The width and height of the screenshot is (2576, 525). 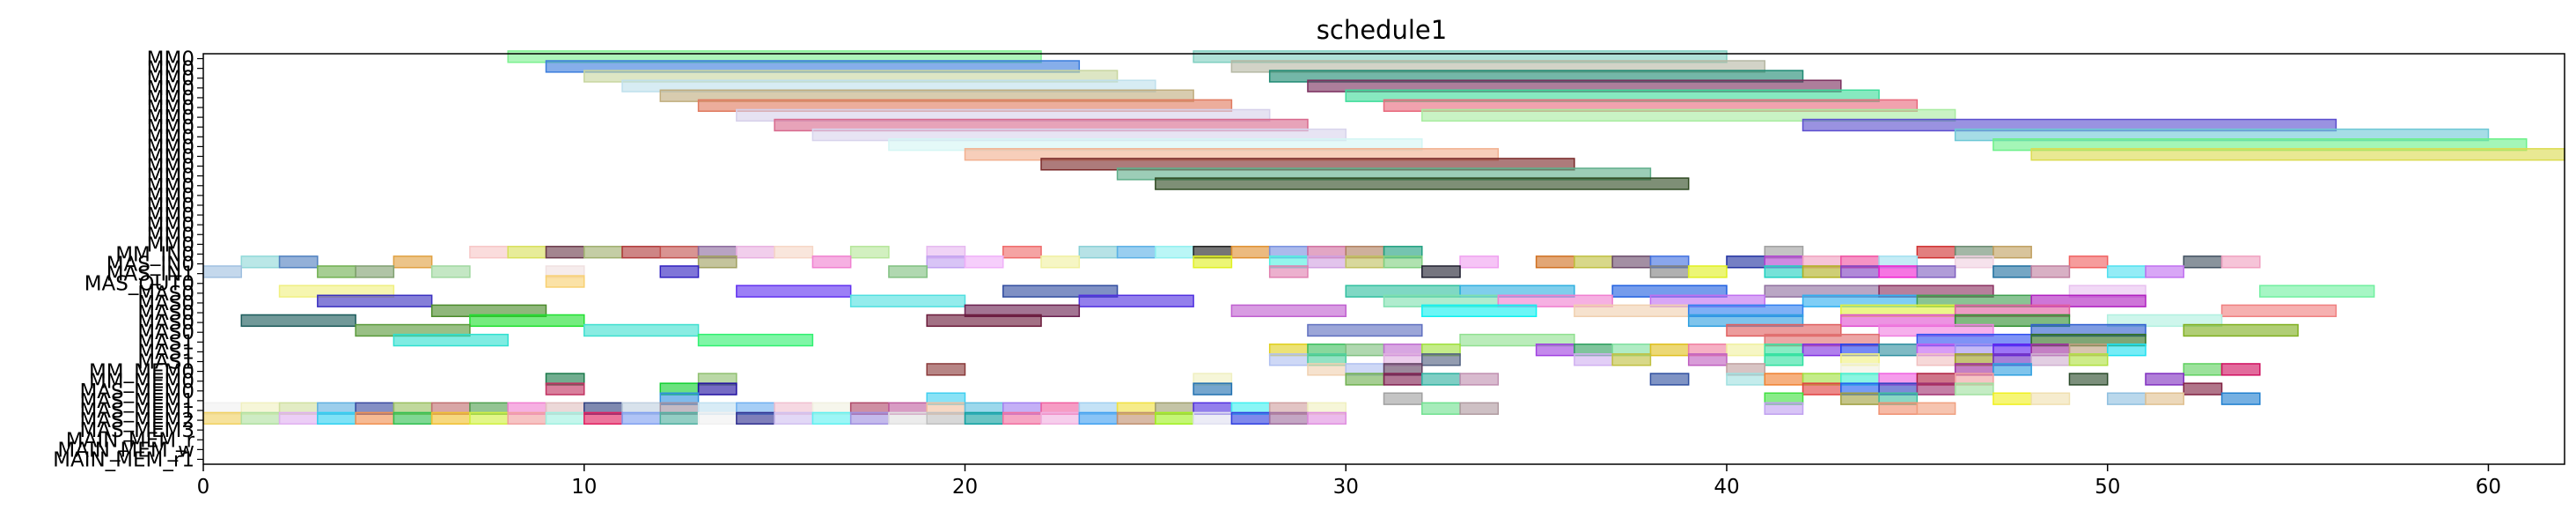 I want to click on y-tick-label: MM_IN0, so click(x=154, y=254).